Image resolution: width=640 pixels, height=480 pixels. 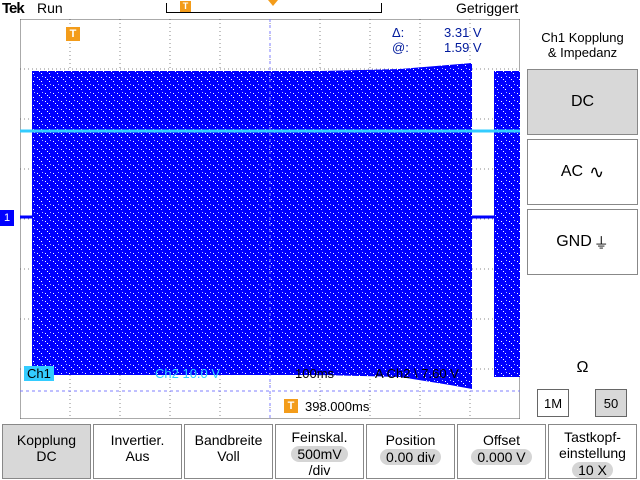 I want to click on coupling-ac-label: AC, so click(x=572, y=171).